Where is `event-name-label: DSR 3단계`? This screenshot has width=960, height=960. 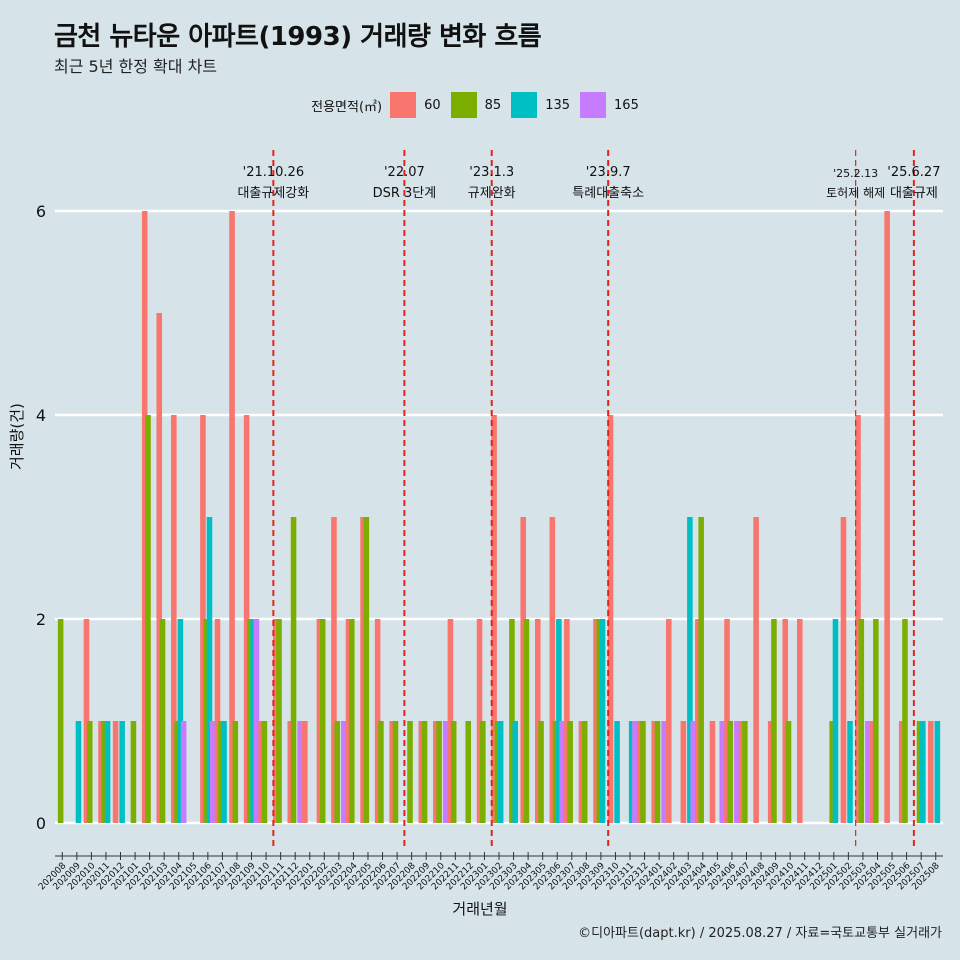 event-name-label: DSR 3단계 is located at coordinates (405, 193).